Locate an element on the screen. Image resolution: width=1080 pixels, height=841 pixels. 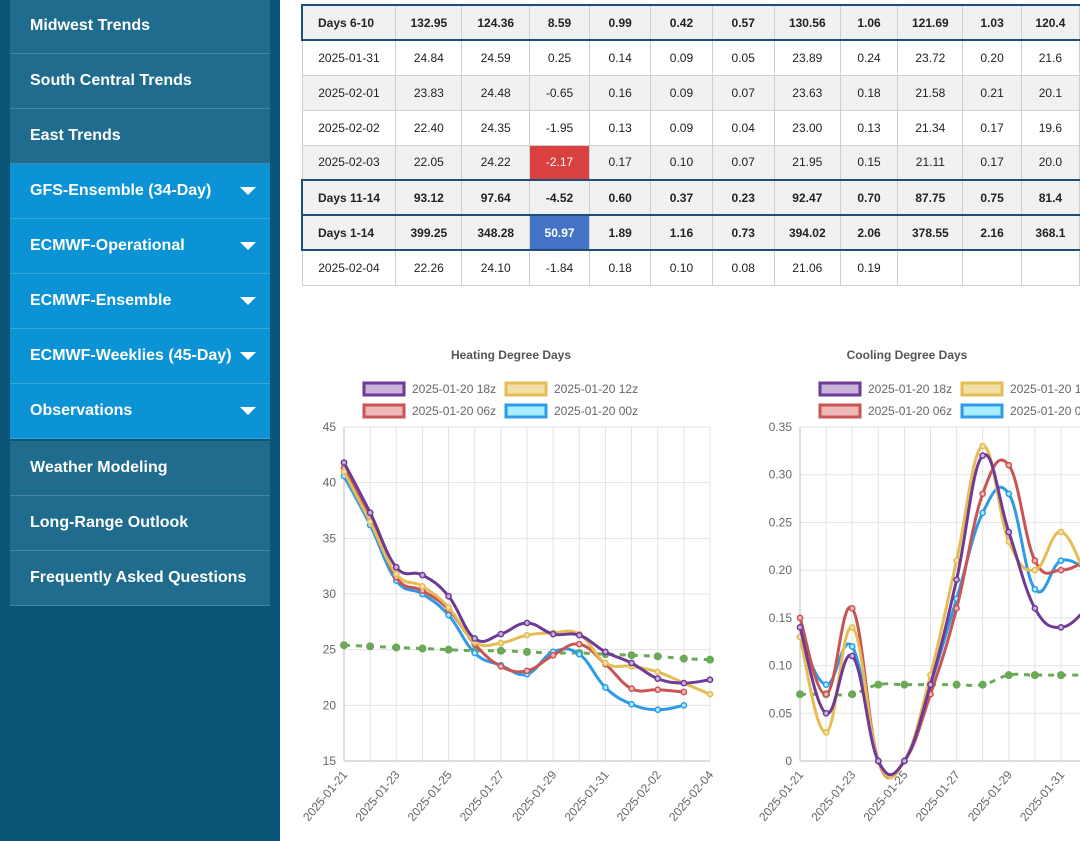
sidebar-item-label: Weather Modeling is located at coordinates (99, 467).